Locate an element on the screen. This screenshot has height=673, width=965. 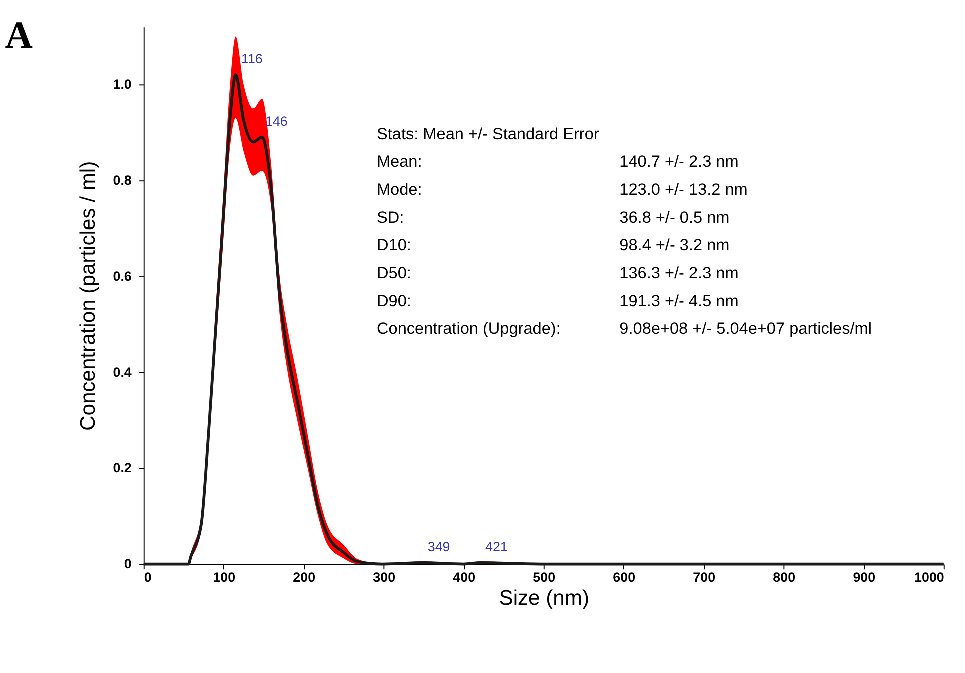
annotation: 349 is located at coordinates (439, 546).